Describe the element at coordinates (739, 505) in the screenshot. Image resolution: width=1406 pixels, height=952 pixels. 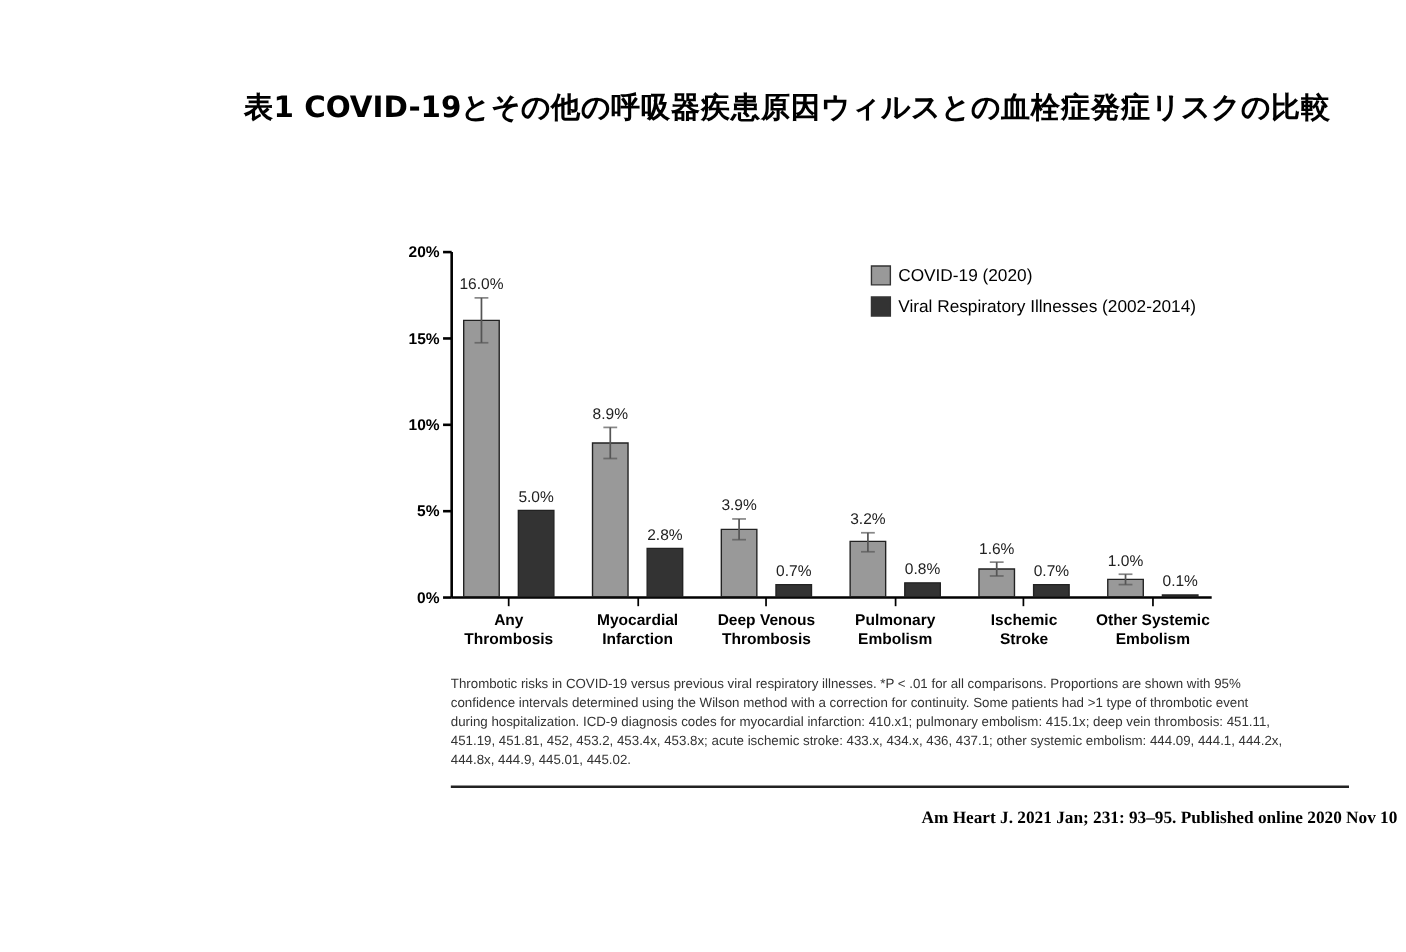
I see `data-label: 3.9%` at that location.